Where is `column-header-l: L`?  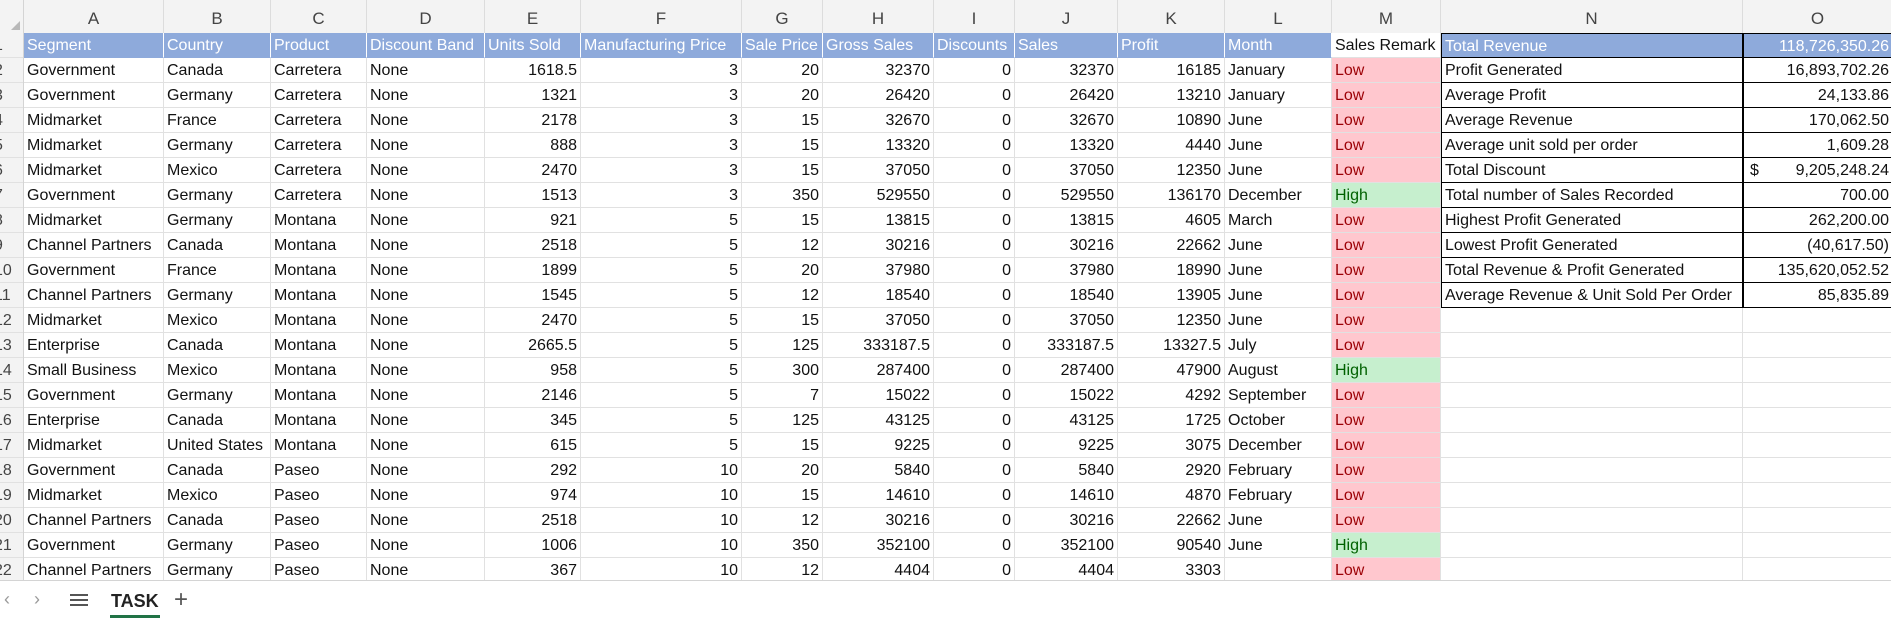
column-header-l: L is located at coordinates (1278, 16).